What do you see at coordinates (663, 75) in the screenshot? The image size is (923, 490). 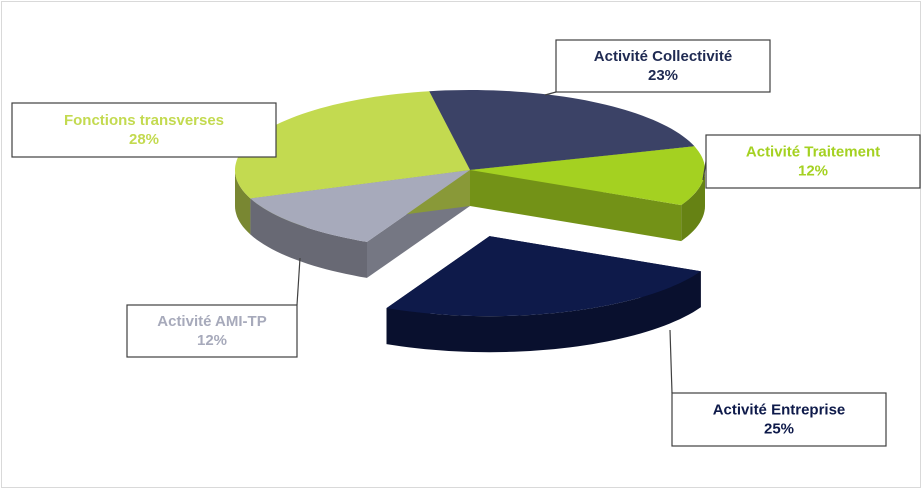 I see `value-label: 23%` at bounding box center [663, 75].